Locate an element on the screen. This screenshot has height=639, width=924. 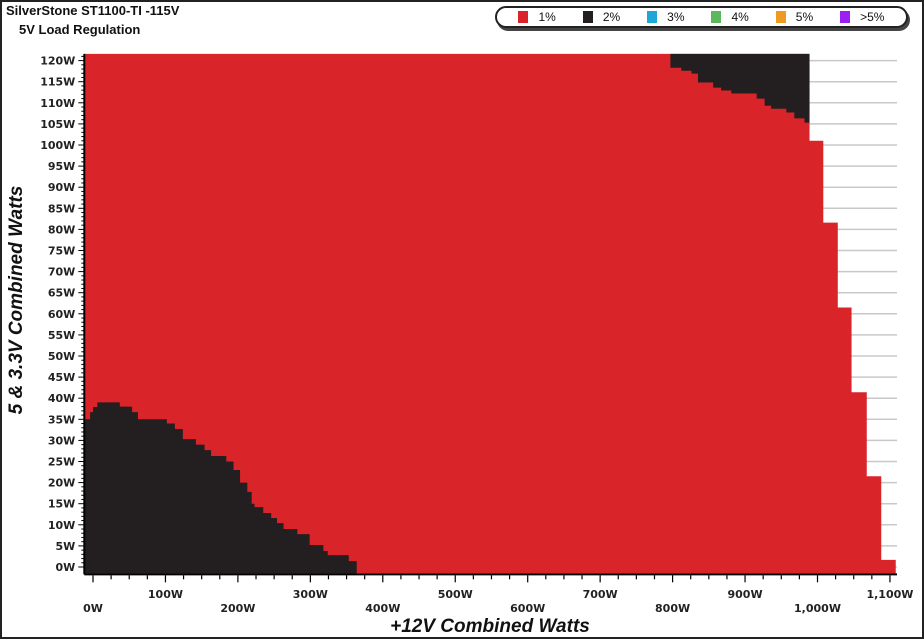
y-tick-label: 110W is located at coordinates (57, 103).